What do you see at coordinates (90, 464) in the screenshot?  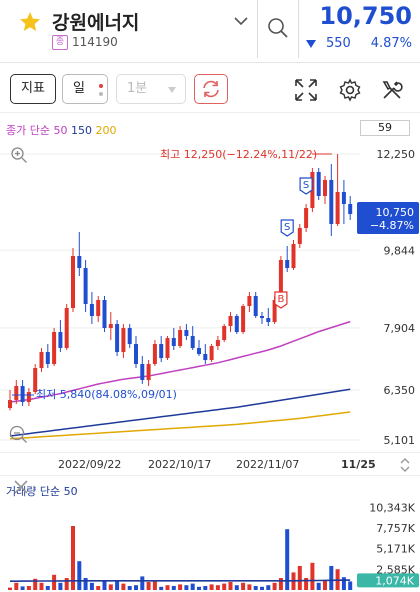 I see `x-tick-label: 2022/09/22` at bounding box center [90, 464].